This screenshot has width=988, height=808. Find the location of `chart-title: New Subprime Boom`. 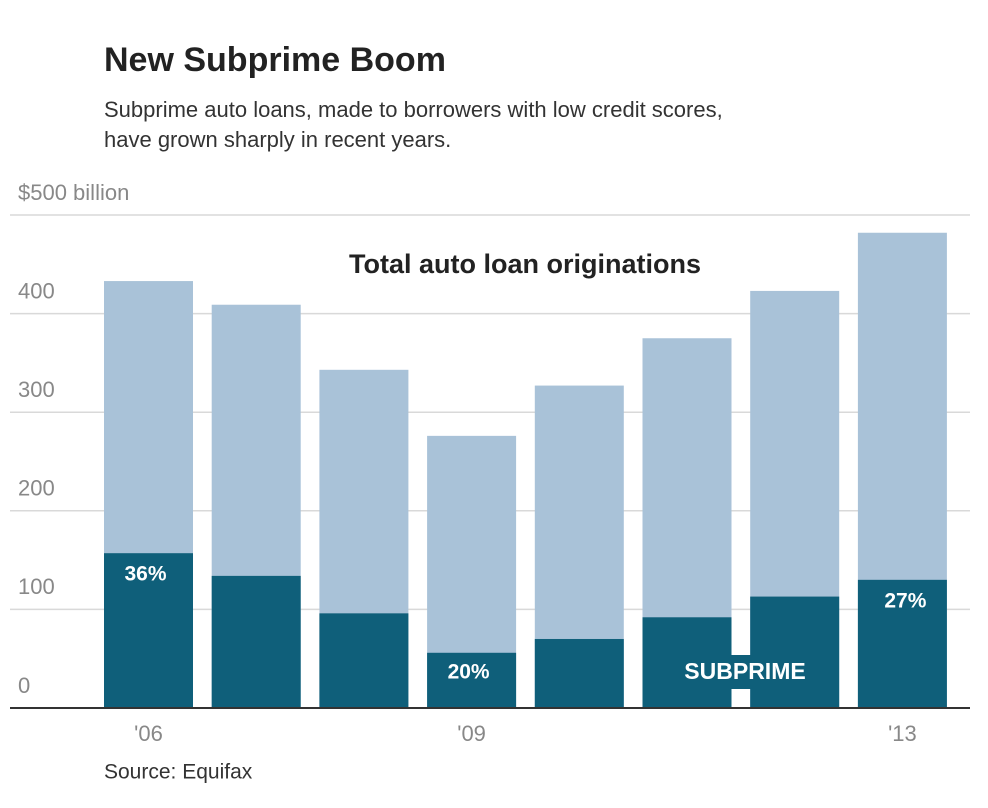

chart-title: New Subprime Boom is located at coordinates (275, 60).